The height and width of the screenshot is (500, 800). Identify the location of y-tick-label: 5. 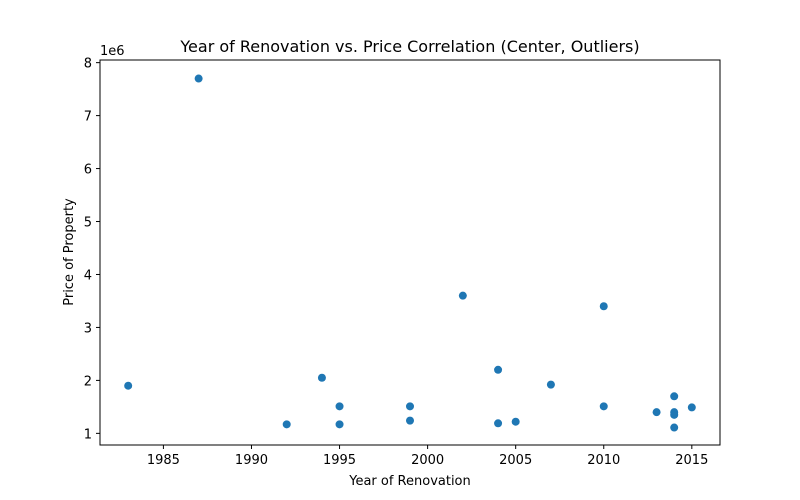
(88, 223).